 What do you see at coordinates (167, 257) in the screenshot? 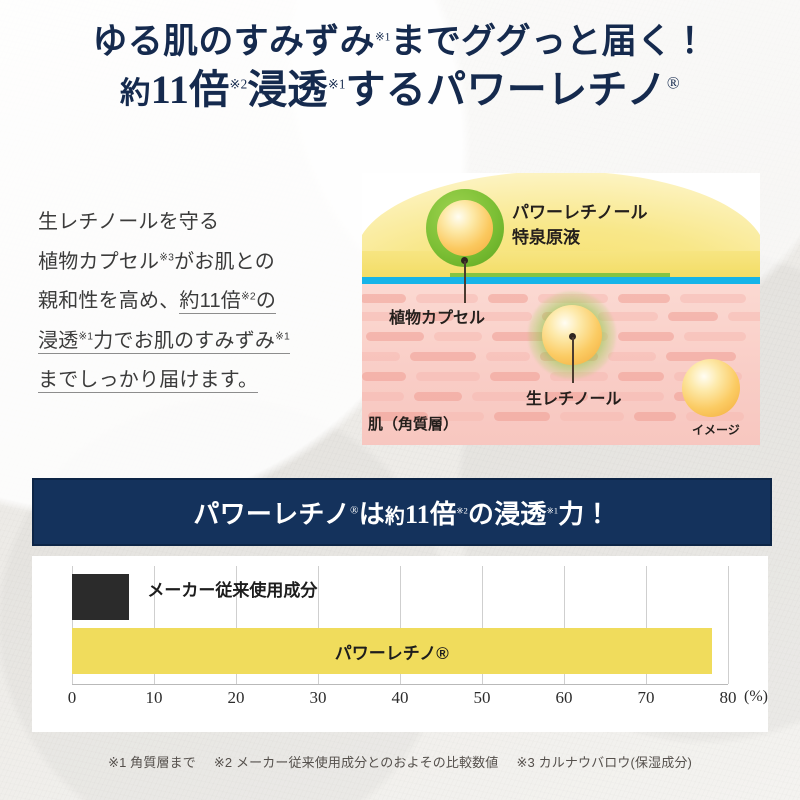
I see `body-copy-line2-footnote-mark: ※3` at bounding box center [167, 257].